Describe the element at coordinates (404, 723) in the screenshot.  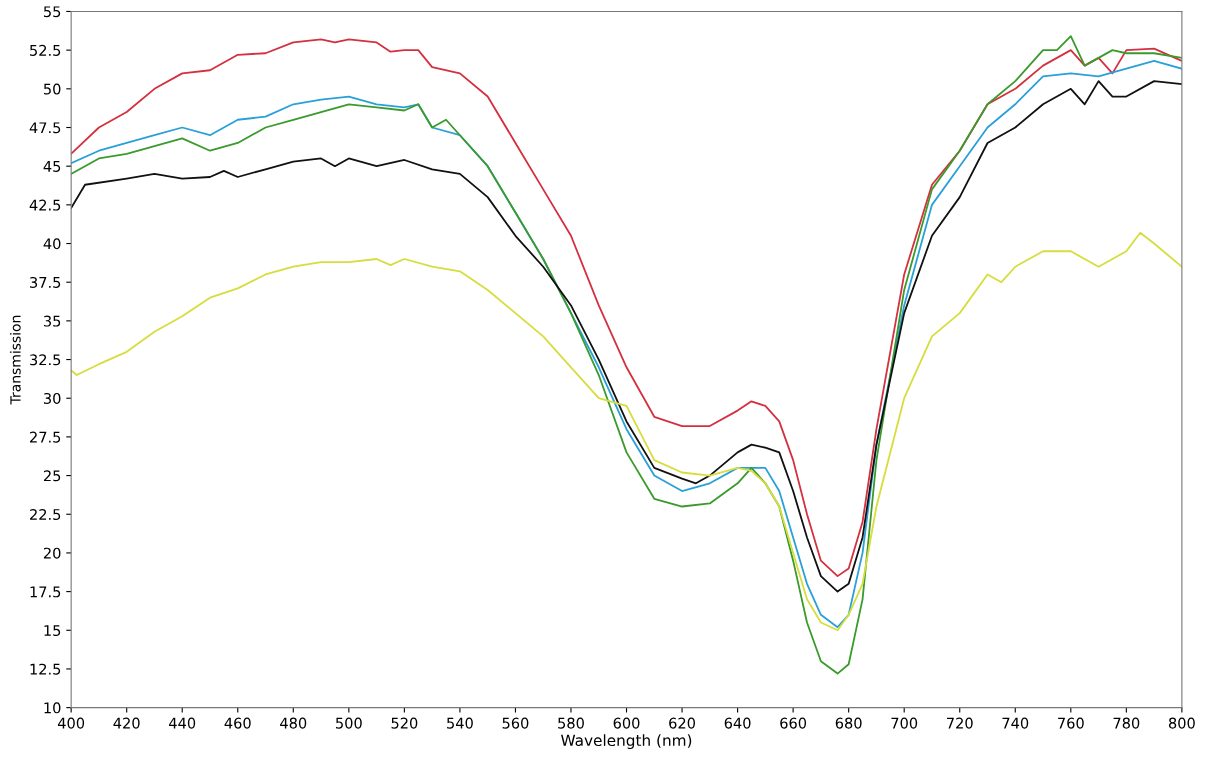
I see `x-tick-label: 520` at that location.